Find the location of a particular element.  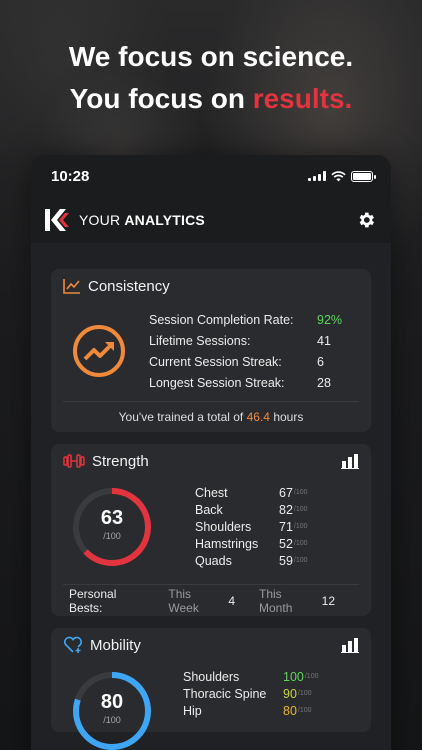

this-month-value: 12 is located at coordinates (328, 600).